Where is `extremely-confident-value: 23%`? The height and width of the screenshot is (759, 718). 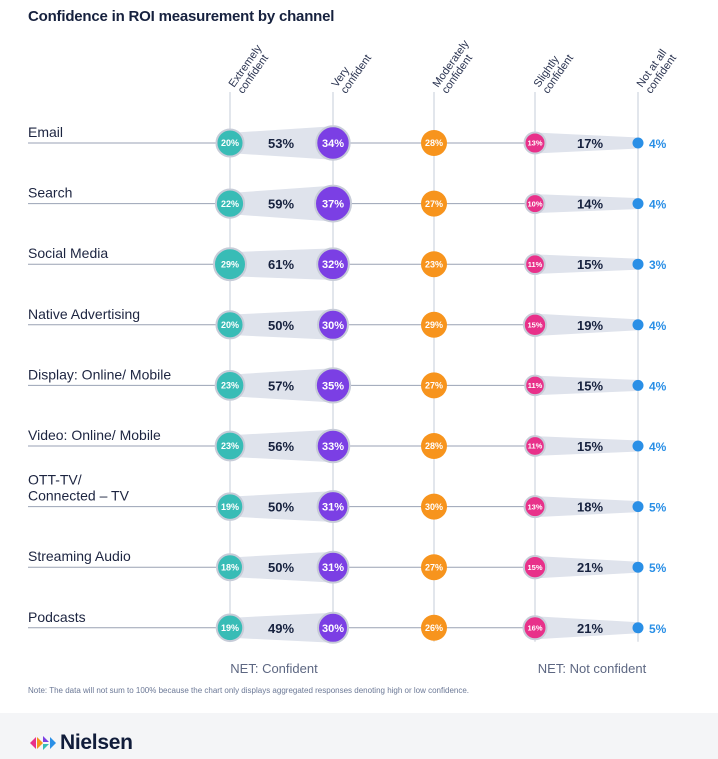 extremely-confident-value: 23% is located at coordinates (230, 446).